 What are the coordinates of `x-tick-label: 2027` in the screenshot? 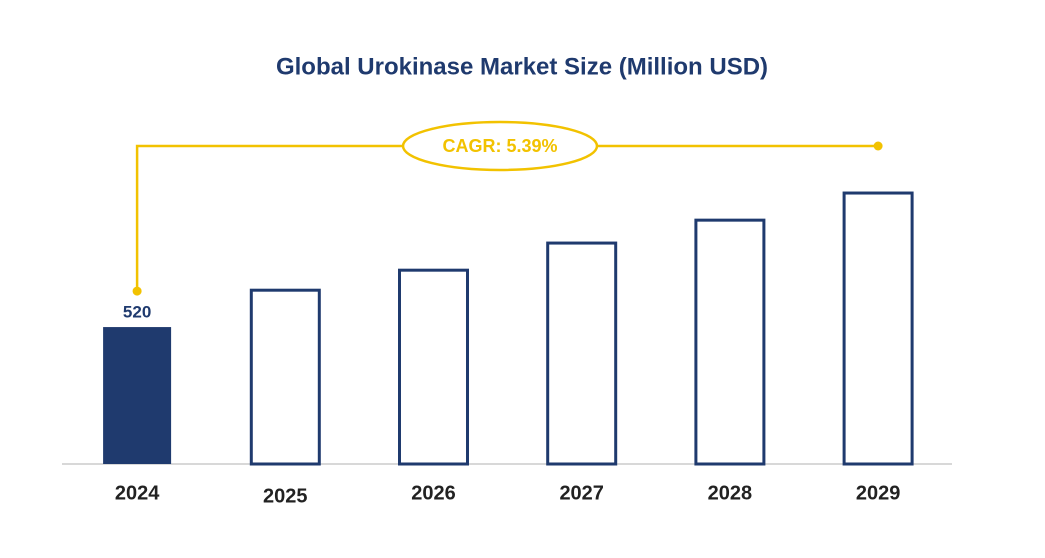 It's located at (581, 493).